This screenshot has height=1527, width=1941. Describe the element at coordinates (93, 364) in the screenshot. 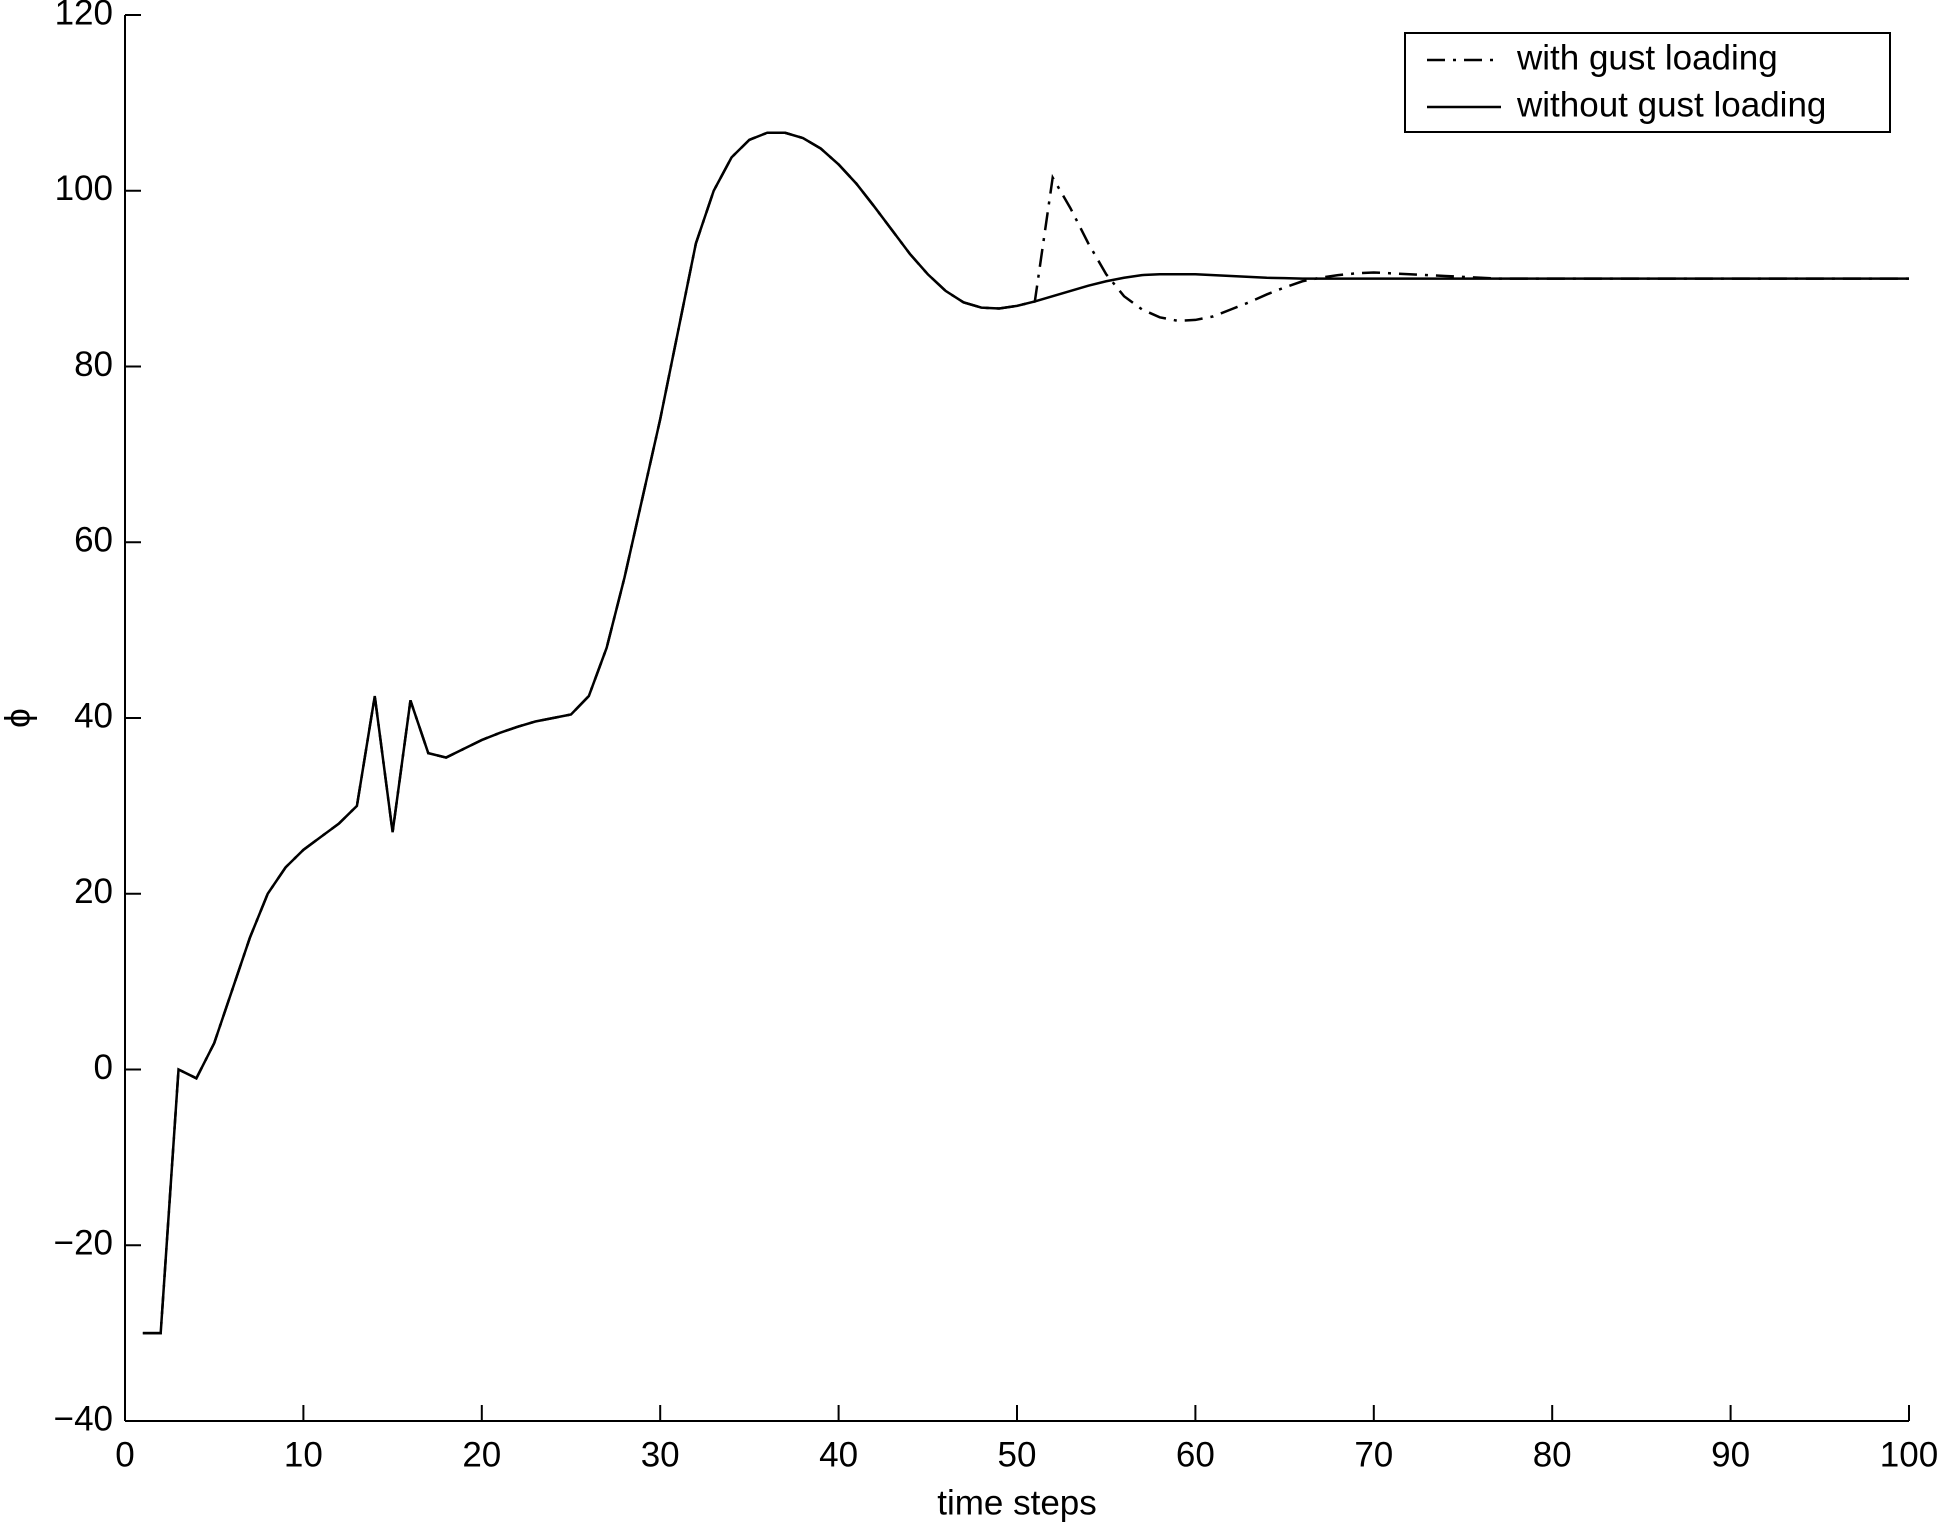

I see `y-tick-label: 80` at that location.